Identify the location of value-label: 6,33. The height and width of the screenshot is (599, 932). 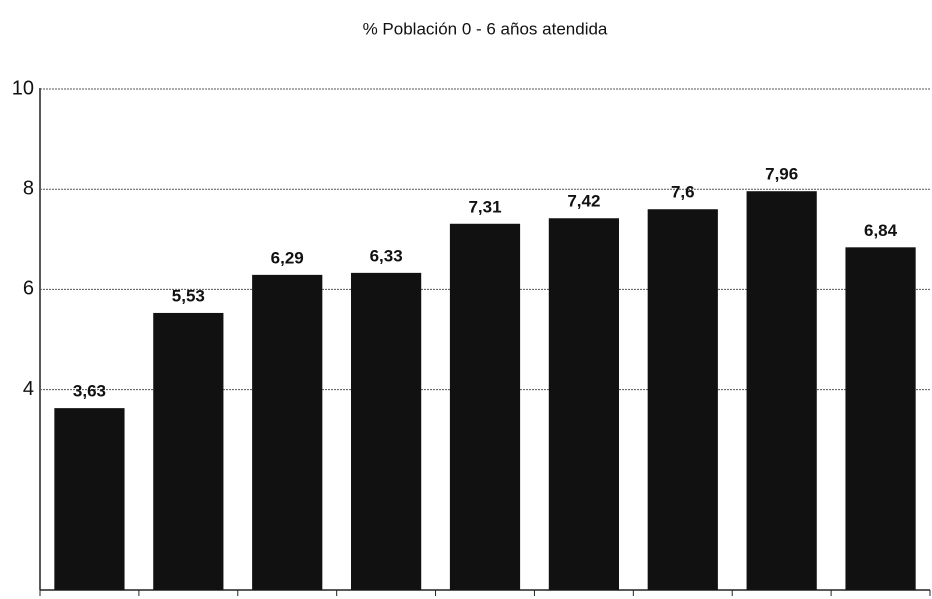
(386, 255).